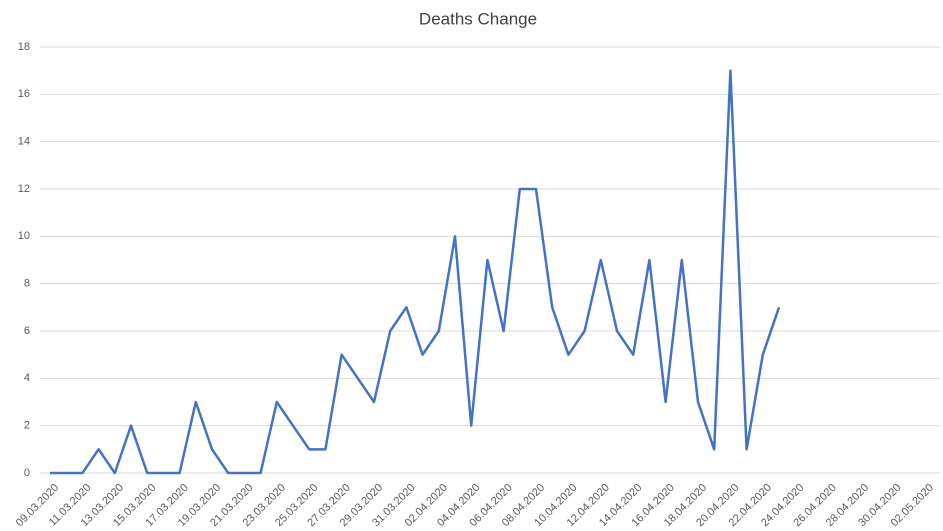  I want to click on y-tick-label: 16, so click(24, 94).